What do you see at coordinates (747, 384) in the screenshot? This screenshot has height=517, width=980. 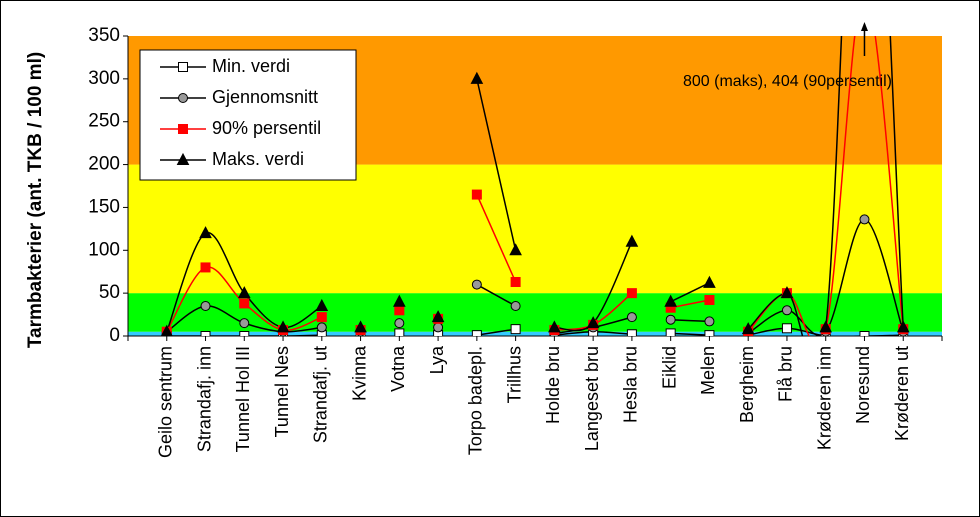 I see `x-tick-label: Bergheim` at bounding box center [747, 384].